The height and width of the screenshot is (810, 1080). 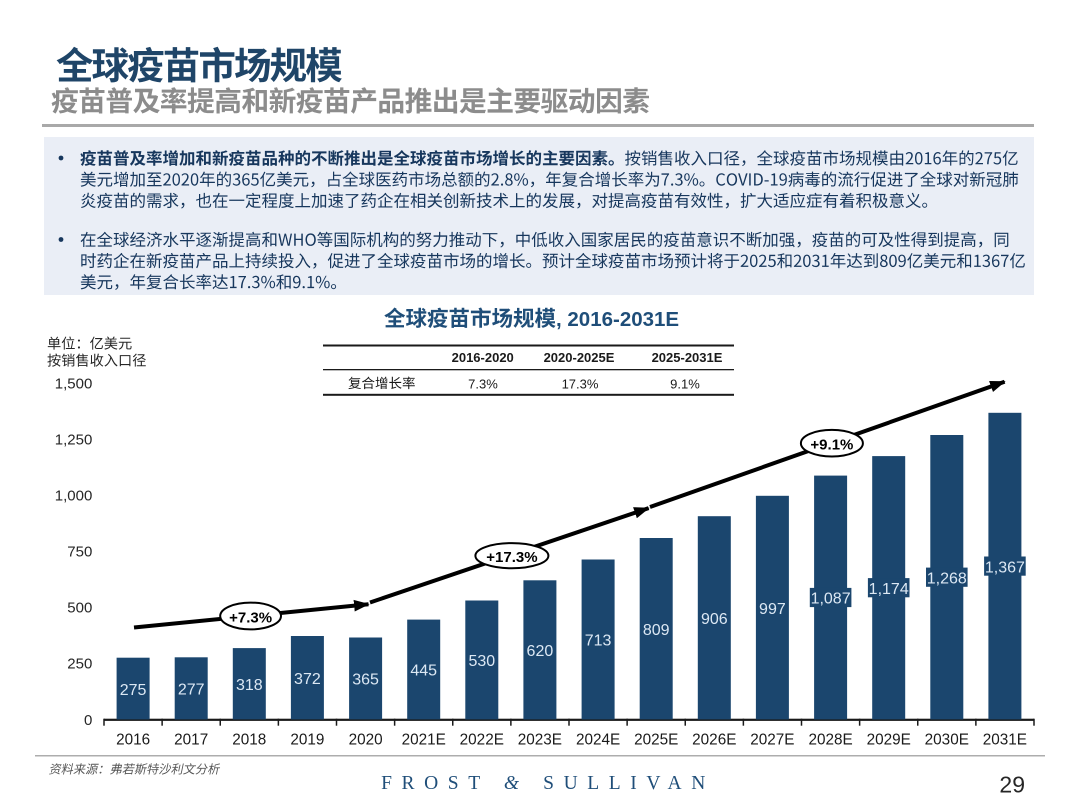 I want to click on svg-text: +7.3%, so click(x=250, y=617).